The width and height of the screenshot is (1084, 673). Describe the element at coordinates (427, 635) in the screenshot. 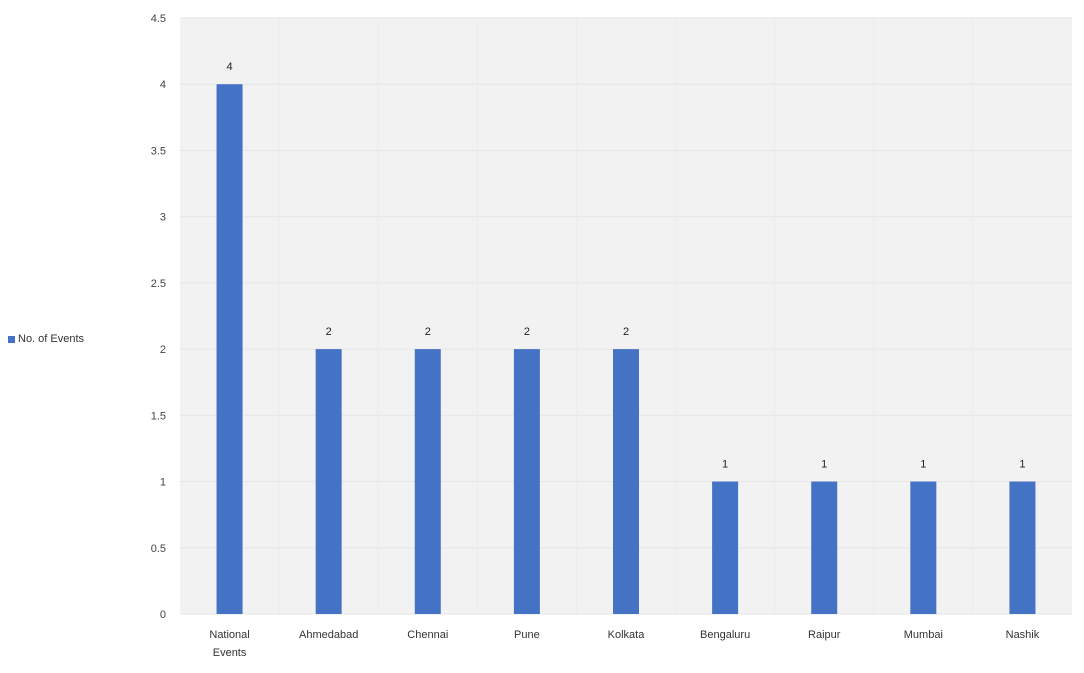

I see `x-tick-label: Chennai` at that location.